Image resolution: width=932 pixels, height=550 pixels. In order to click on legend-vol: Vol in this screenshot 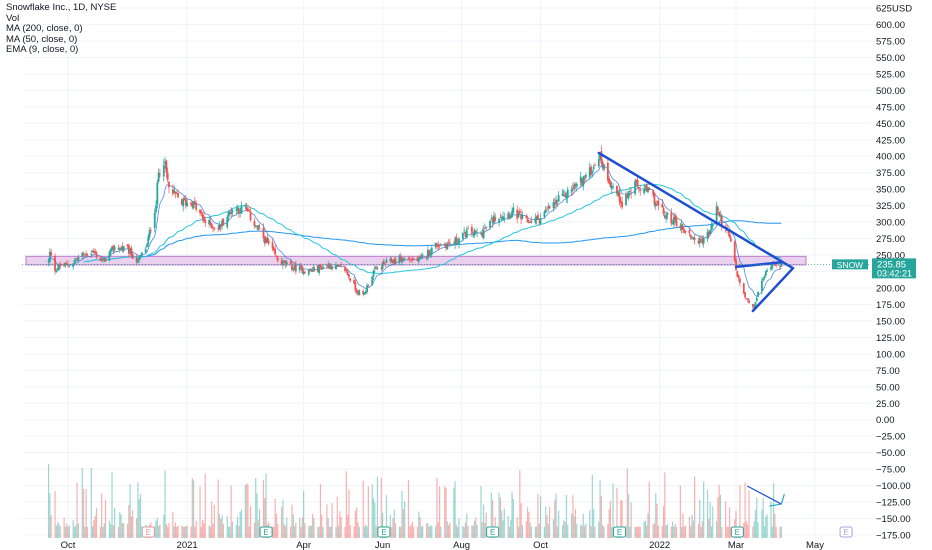, I will do `click(13, 18)`.